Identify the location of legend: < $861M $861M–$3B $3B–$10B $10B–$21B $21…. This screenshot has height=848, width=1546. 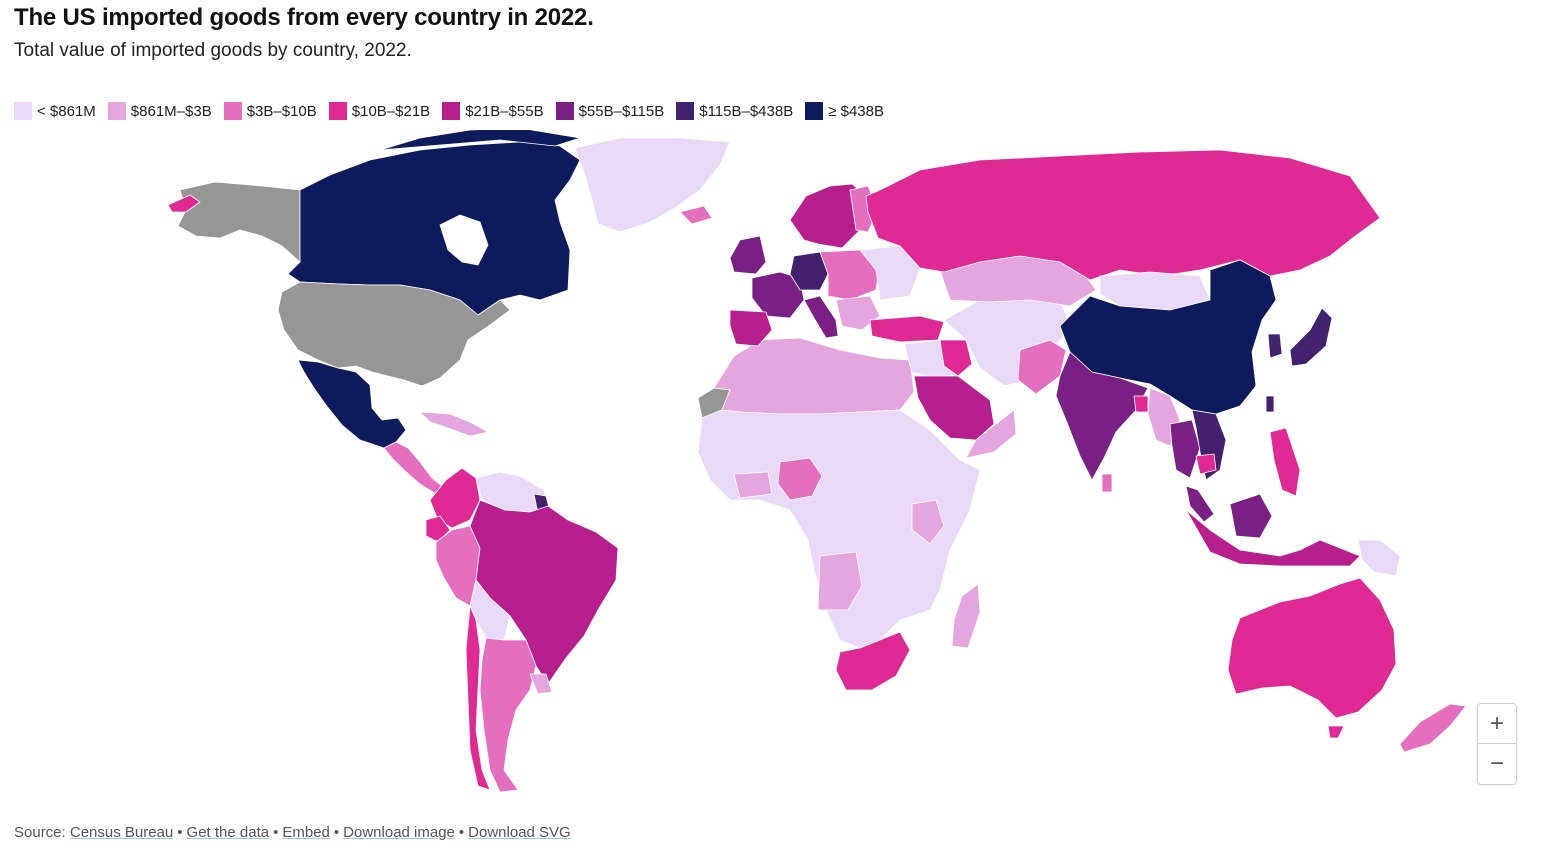
(455, 111).